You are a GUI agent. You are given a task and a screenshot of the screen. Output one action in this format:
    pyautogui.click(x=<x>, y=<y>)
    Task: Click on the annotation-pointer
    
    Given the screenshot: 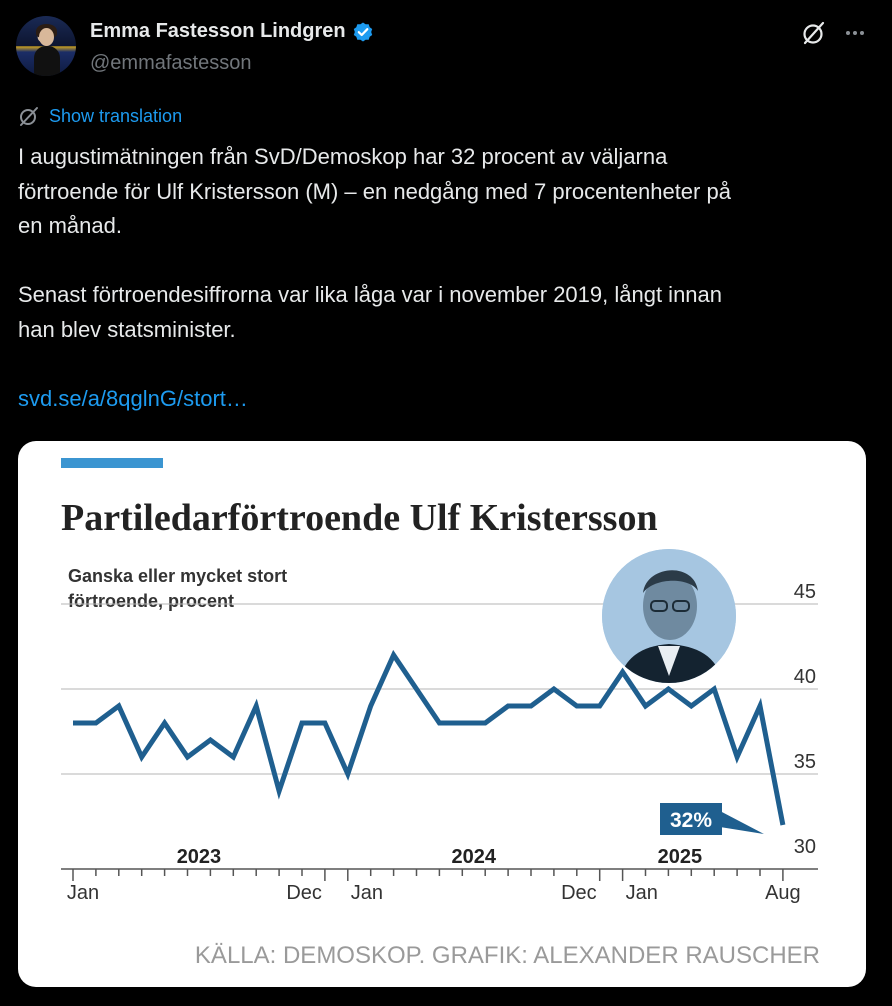 What is the action you would take?
    pyautogui.click(x=742, y=822)
    